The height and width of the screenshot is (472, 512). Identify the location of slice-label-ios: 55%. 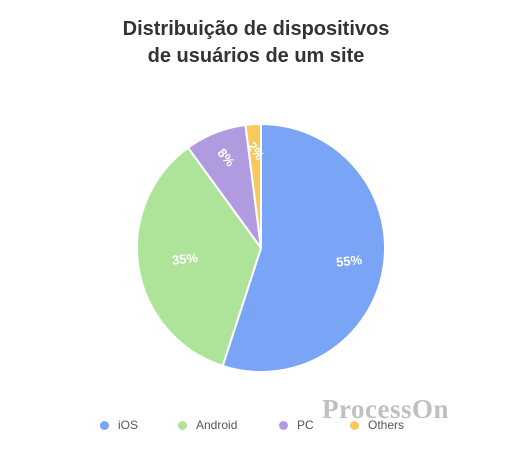
(349, 261).